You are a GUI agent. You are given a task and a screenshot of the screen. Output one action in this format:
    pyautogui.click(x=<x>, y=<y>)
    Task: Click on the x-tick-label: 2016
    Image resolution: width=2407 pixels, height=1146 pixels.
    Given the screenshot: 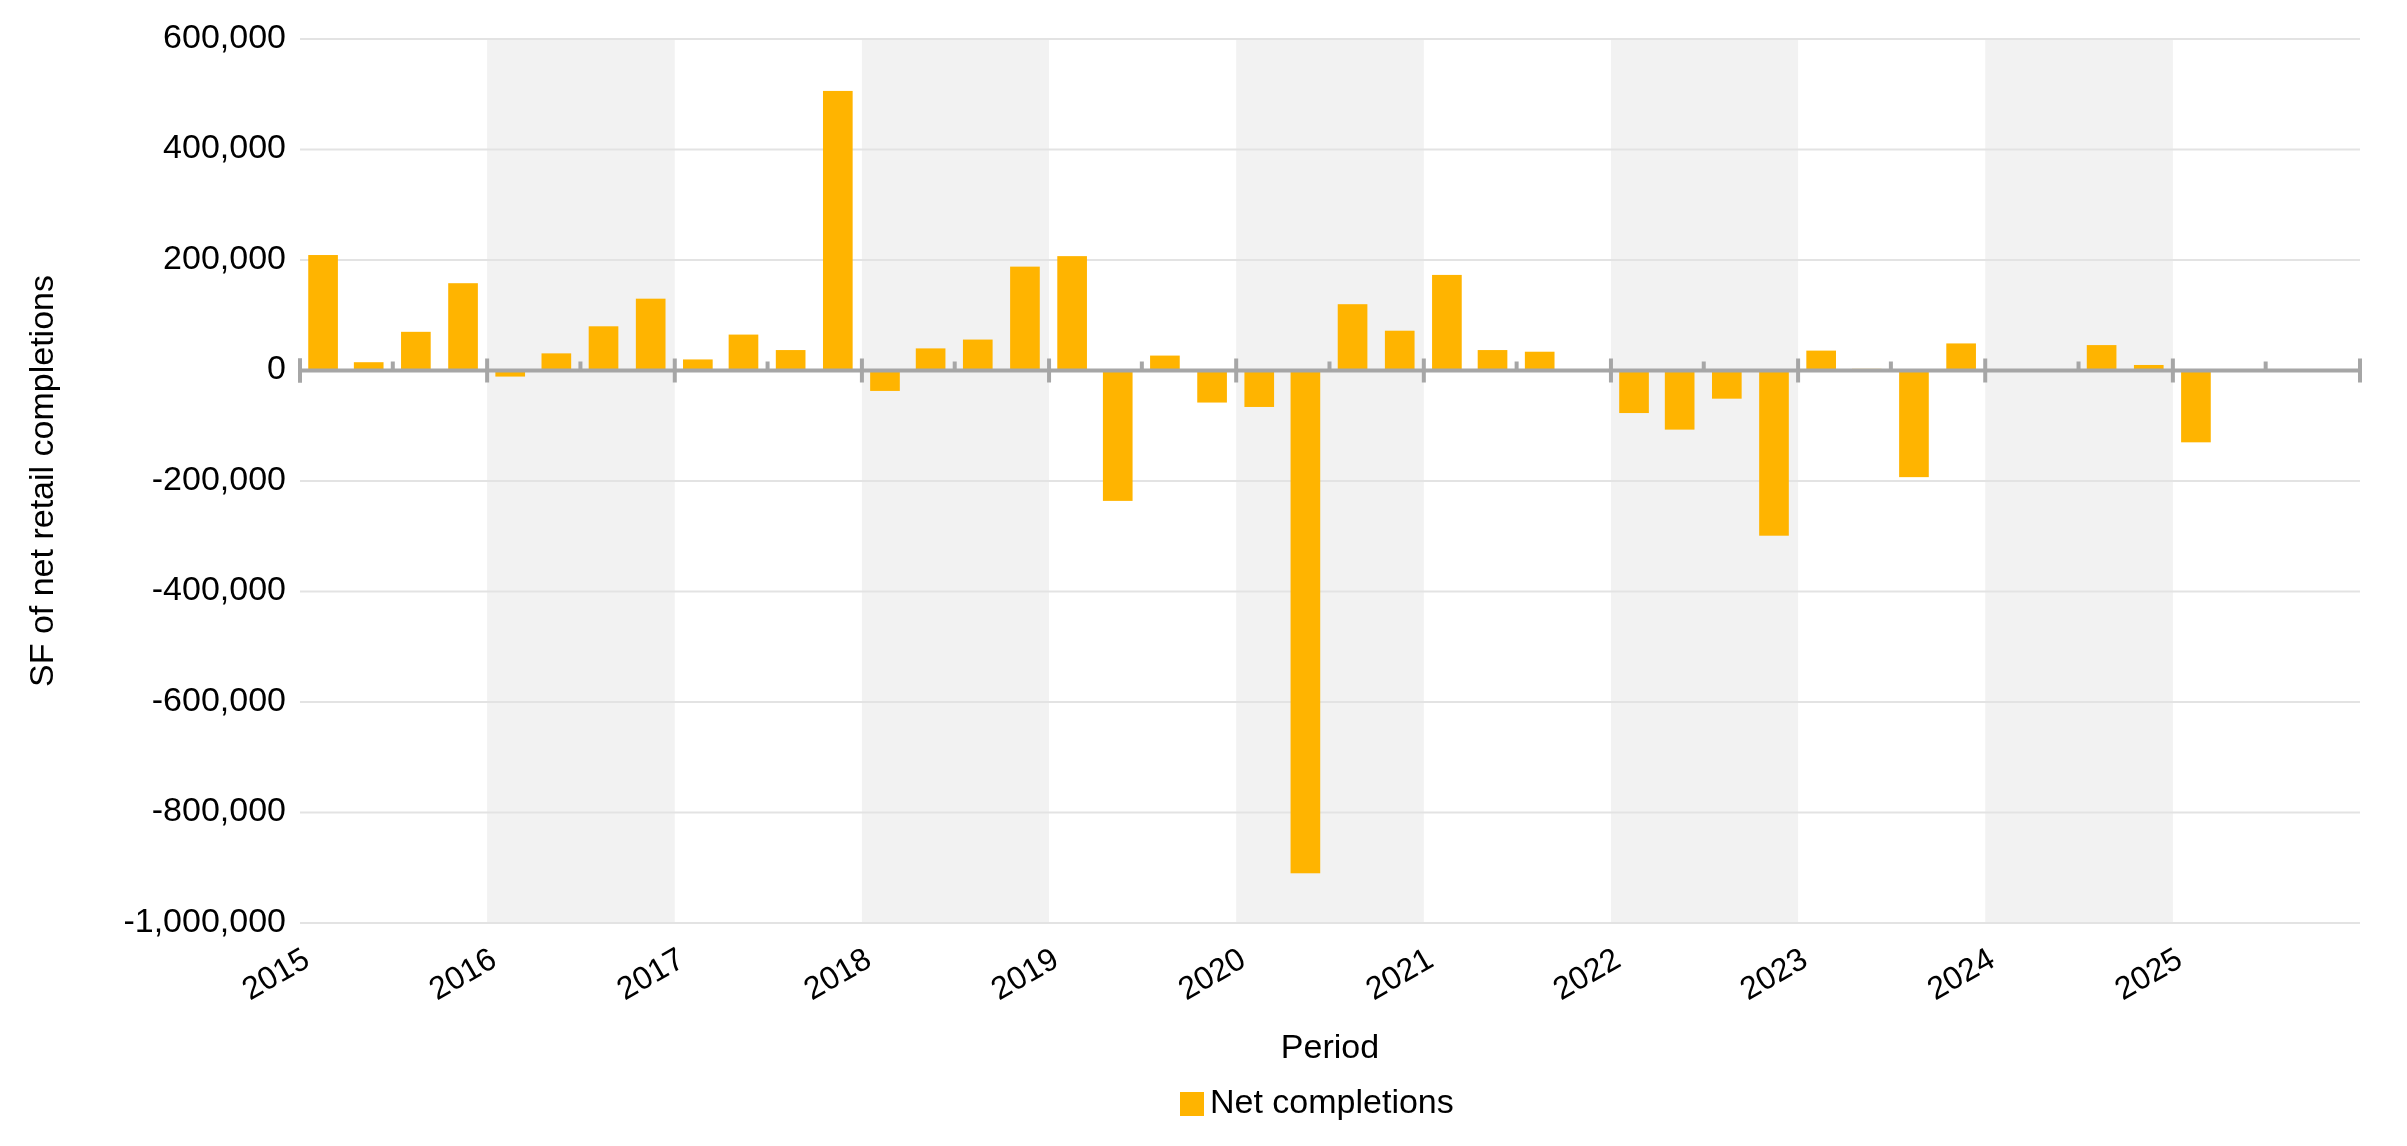 What is the action you would take?
    pyautogui.click(x=462, y=973)
    